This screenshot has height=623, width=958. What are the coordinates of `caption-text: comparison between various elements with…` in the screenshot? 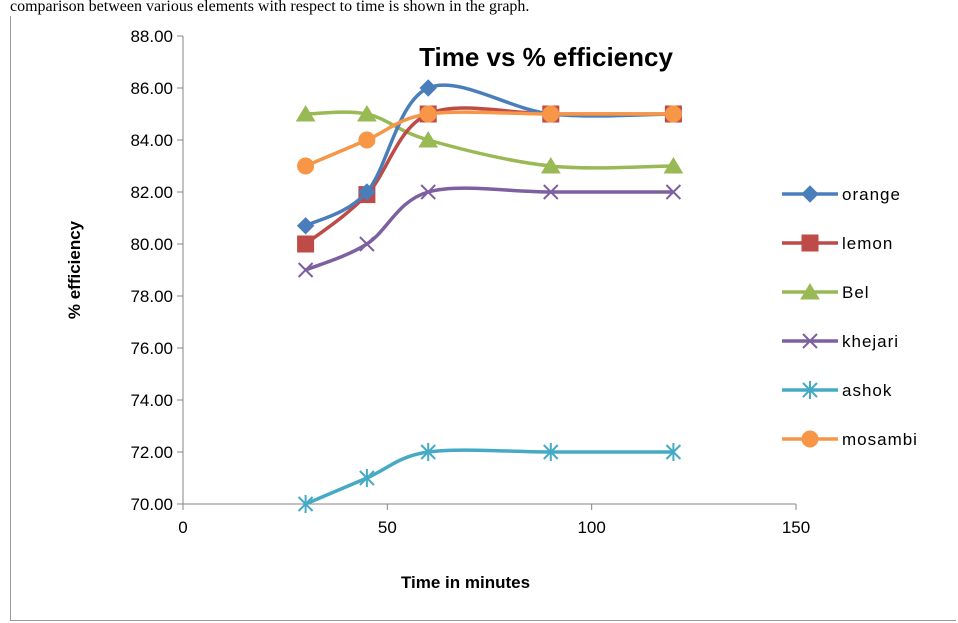 It's located at (270, 7).